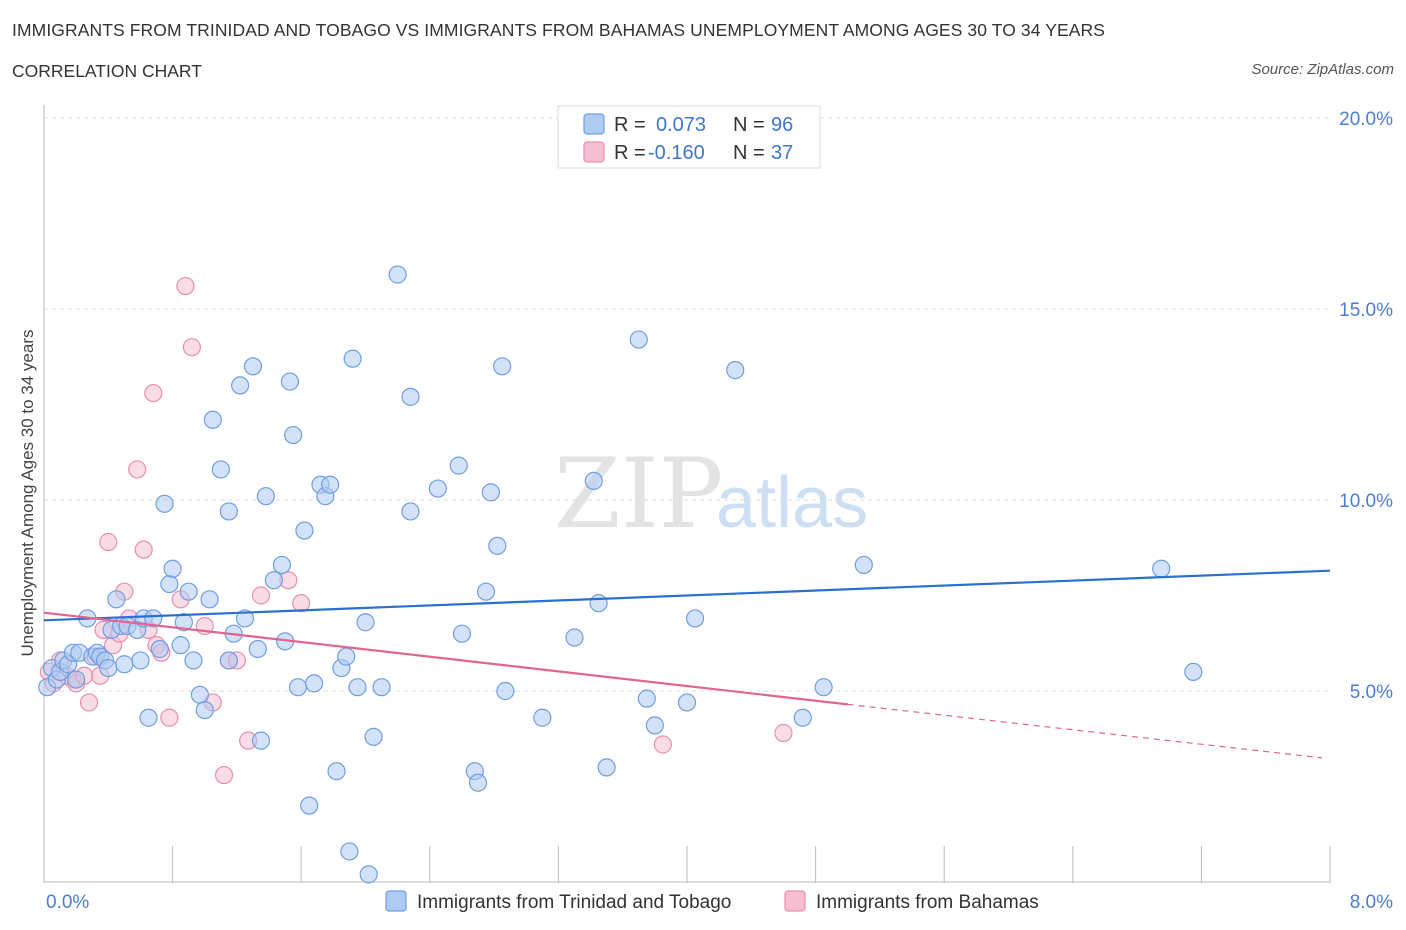 This screenshot has height=930, width=1406. What do you see at coordinates (676, 153) in the screenshot?
I see `legend-r-value-2: -0.160` at bounding box center [676, 153].